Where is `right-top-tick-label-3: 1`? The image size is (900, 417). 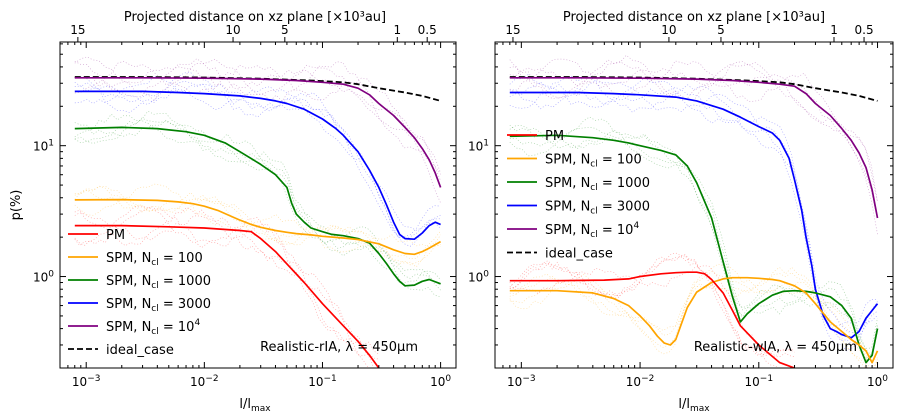 right-top-tick-label-3: 1 is located at coordinates (834, 30).